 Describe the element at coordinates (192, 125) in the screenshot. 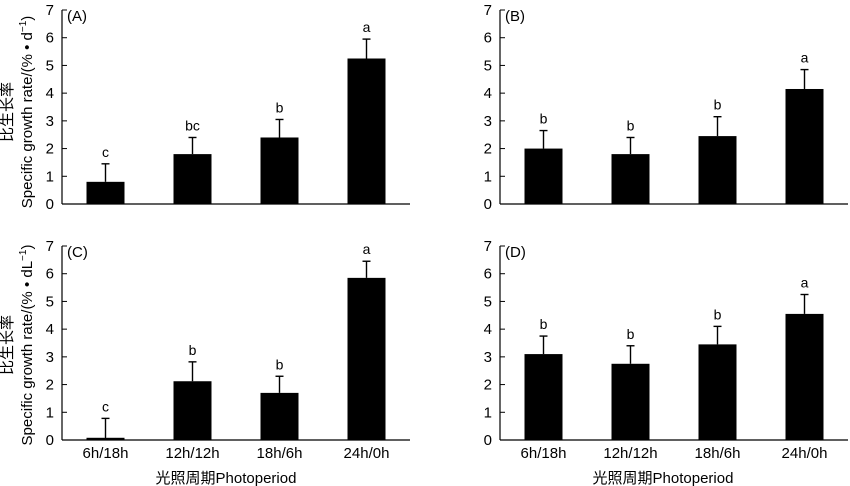

I see `significance-letter: bc` at that location.